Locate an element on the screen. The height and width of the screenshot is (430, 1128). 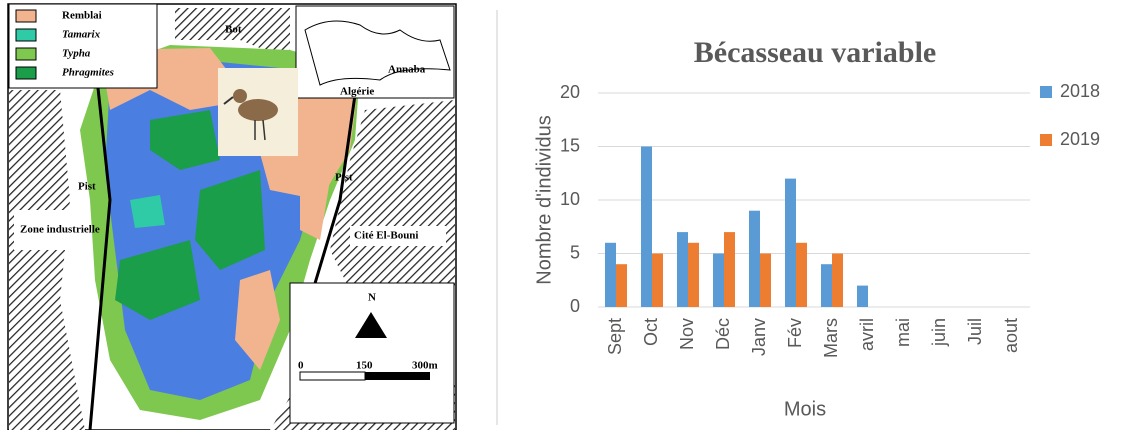
map-label: Bot is located at coordinates (233, 30).